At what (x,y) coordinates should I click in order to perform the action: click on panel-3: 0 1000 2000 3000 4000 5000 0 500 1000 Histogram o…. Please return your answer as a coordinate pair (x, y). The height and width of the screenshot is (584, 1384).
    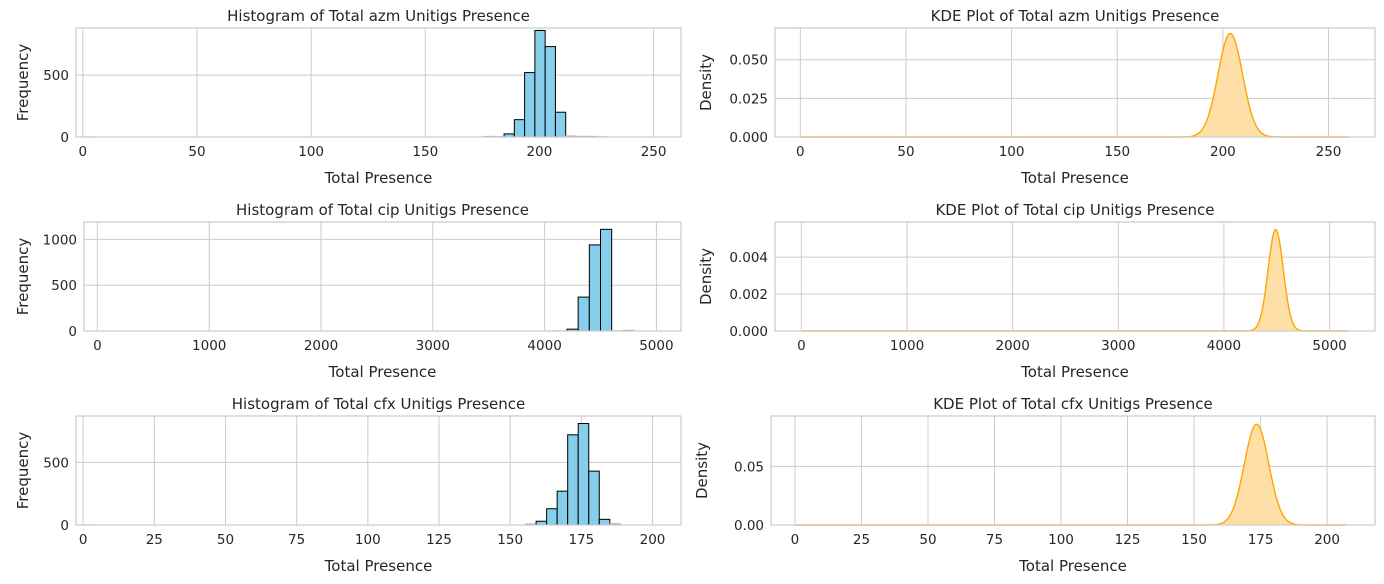
    Looking at the image, I should click on (348, 291).